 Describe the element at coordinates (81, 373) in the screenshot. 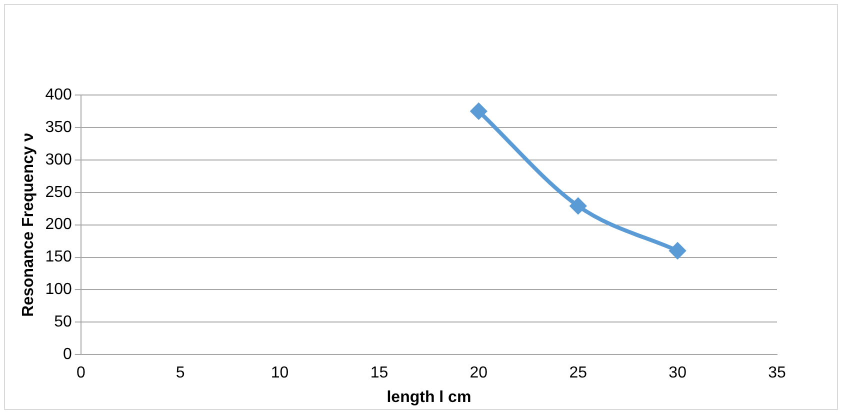

I see `x-tick-label: 0` at that location.